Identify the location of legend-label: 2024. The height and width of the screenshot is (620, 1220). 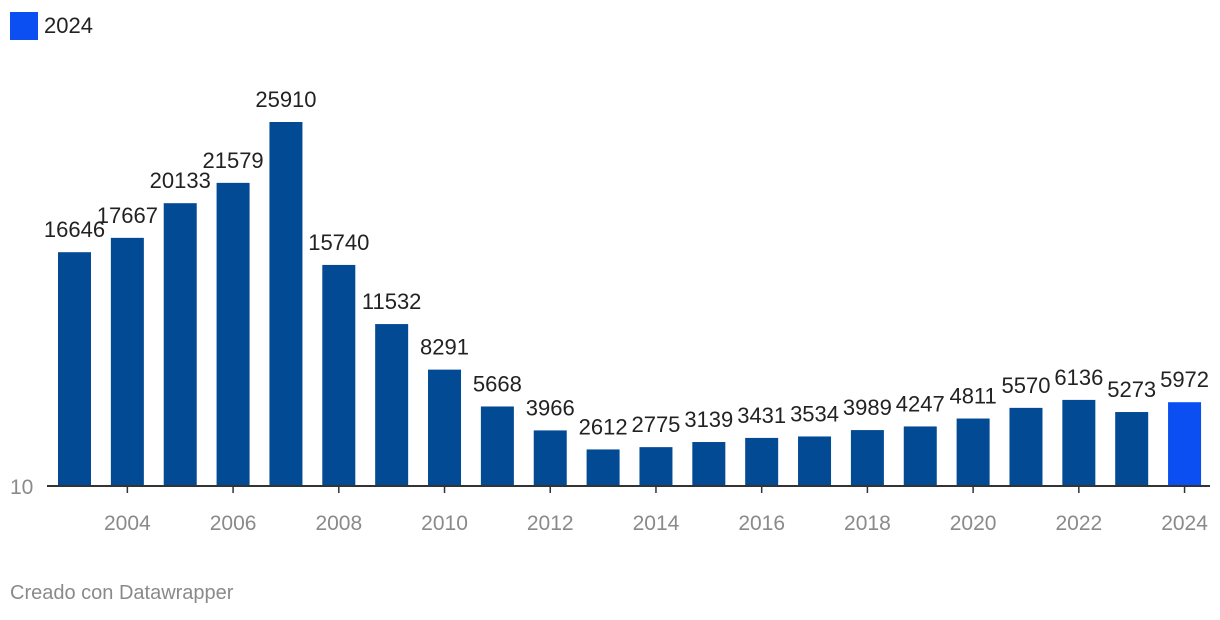
(68, 25).